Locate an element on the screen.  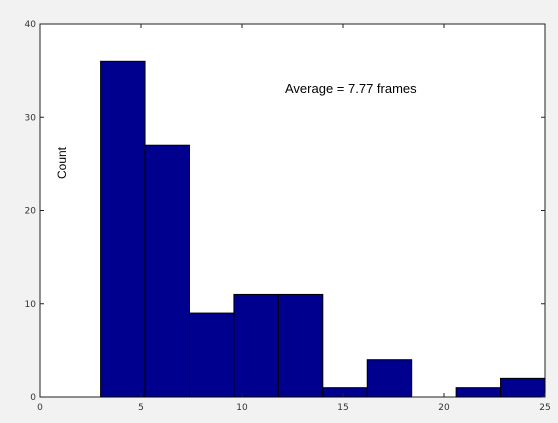
x-tick-label: 20 is located at coordinates (444, 408).